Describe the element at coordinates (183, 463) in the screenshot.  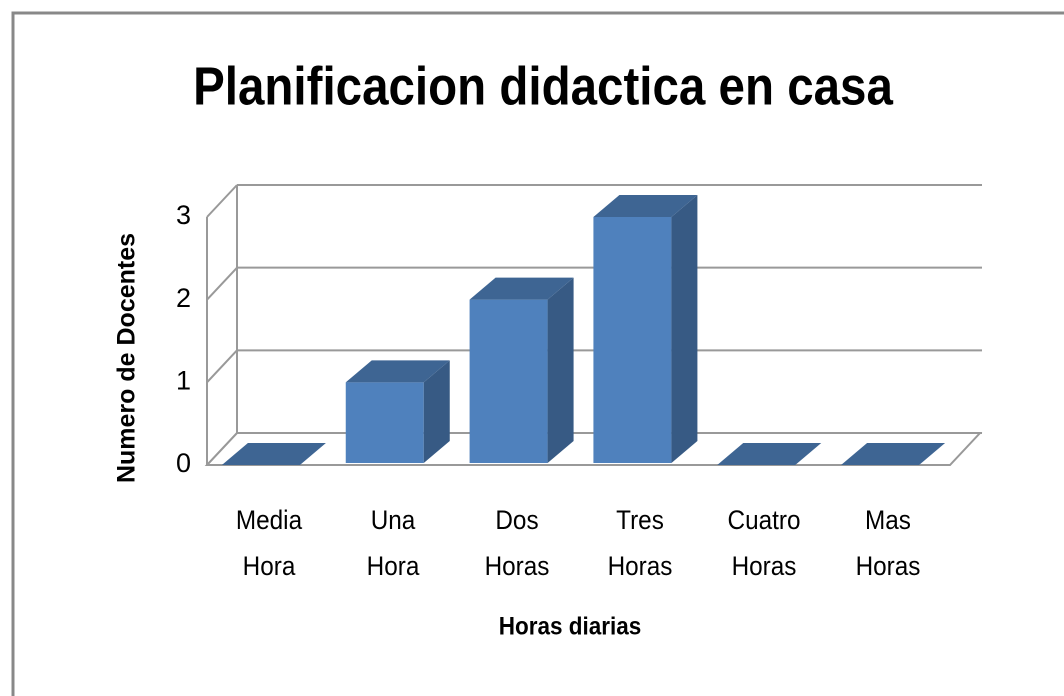
I see `y-tick-label: 0` at that location.